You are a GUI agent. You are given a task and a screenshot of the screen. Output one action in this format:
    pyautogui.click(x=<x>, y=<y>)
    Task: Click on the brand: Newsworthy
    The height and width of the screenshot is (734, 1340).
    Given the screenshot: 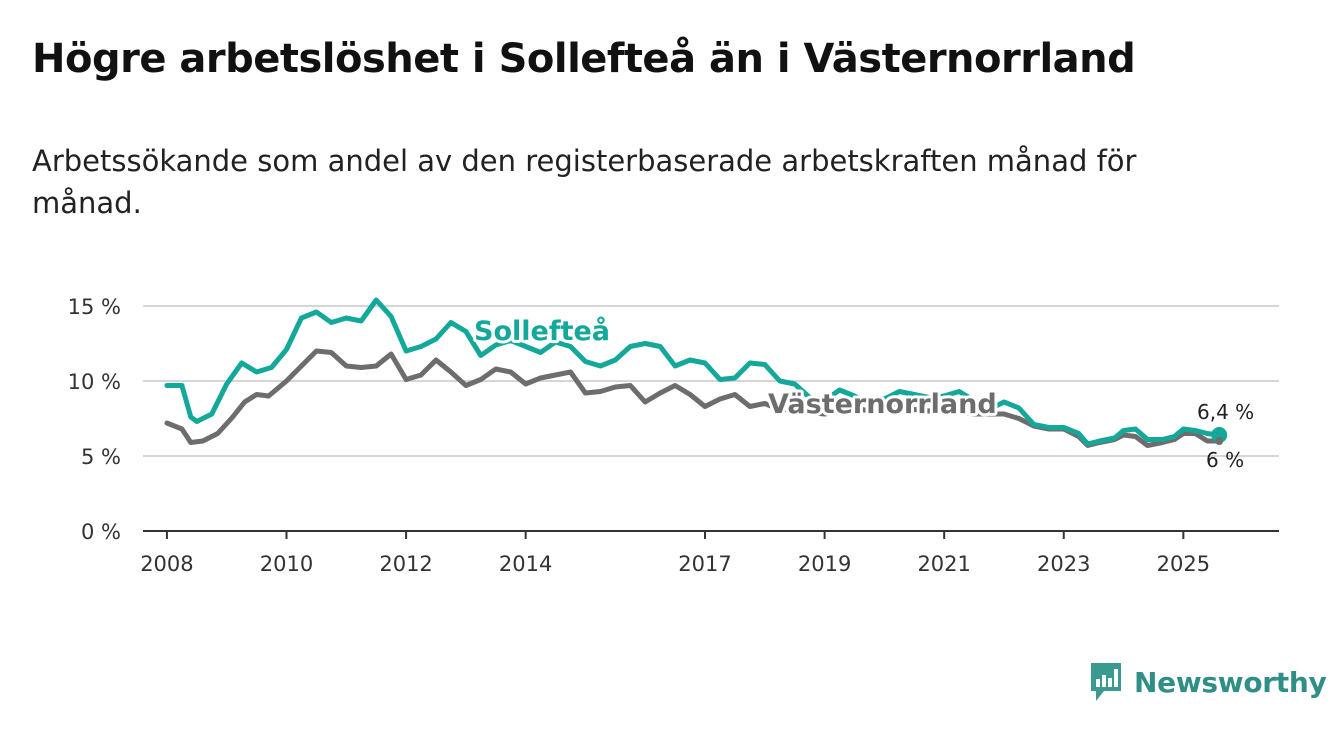 What is the action you would take?
    pyautogui.click(x=1207, y=682)
    